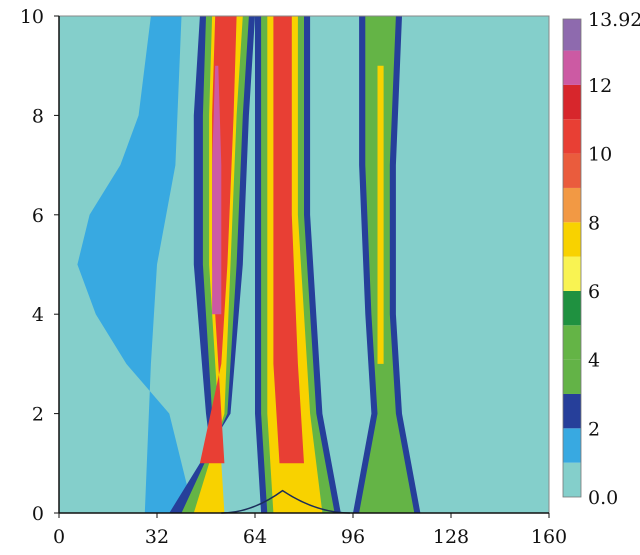 The image size is (640, 555). I want to click on colorbar-labels: 0.0 2 4 6 8 10 12 13.92, so click(614, 259).